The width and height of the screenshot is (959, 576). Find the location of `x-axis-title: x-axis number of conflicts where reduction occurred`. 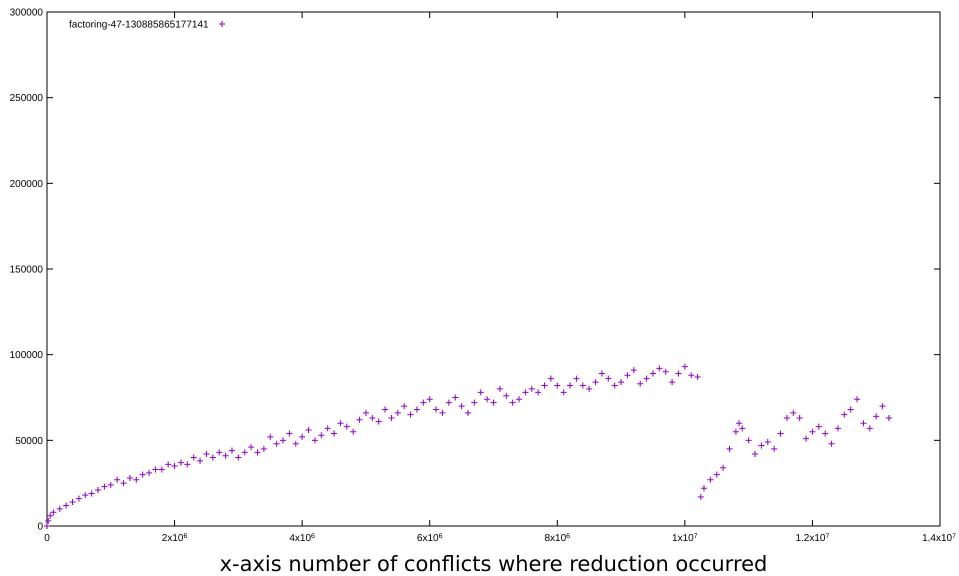

x-axis-title: x-axis number of conflicts where reduction occurred is located at coordinates (494, 564).